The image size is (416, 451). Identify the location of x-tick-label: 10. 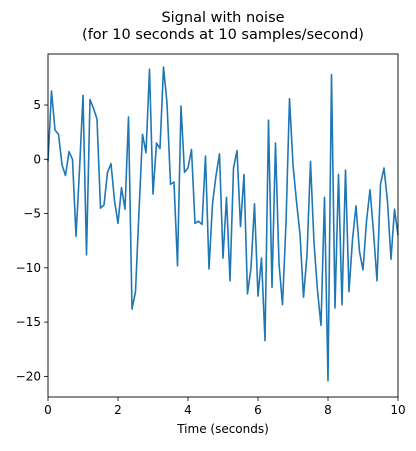
(397, 410).